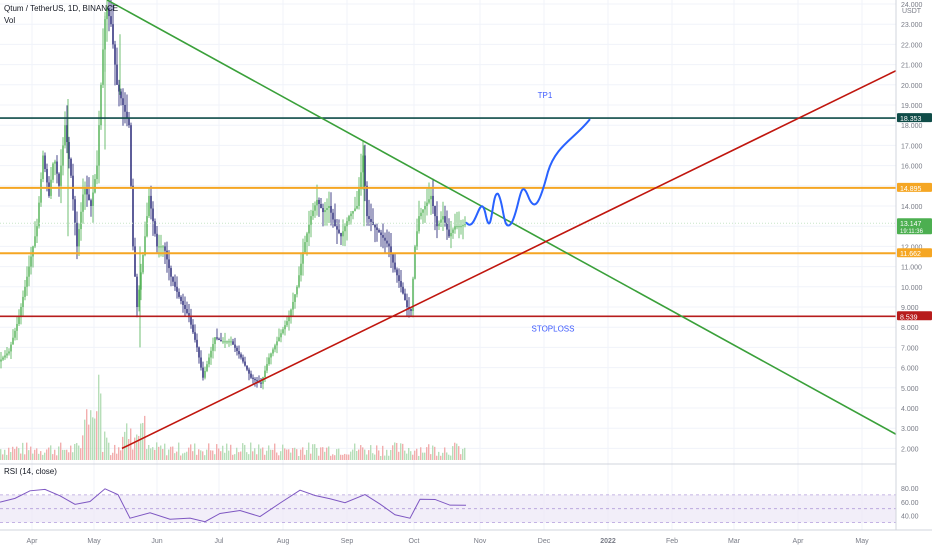 Image resolution: width=932 pixels, height=550 pixels. Describe the element at coordinates (910, 308) in the screenshot. I see `price-tick: 9.000` at that location.